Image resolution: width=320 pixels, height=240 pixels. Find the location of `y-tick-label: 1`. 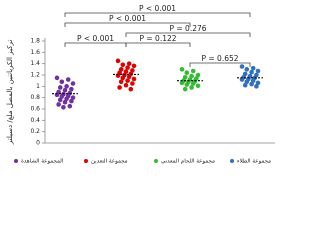

y-tick-label: 1 is located at coordinates (38, 86).